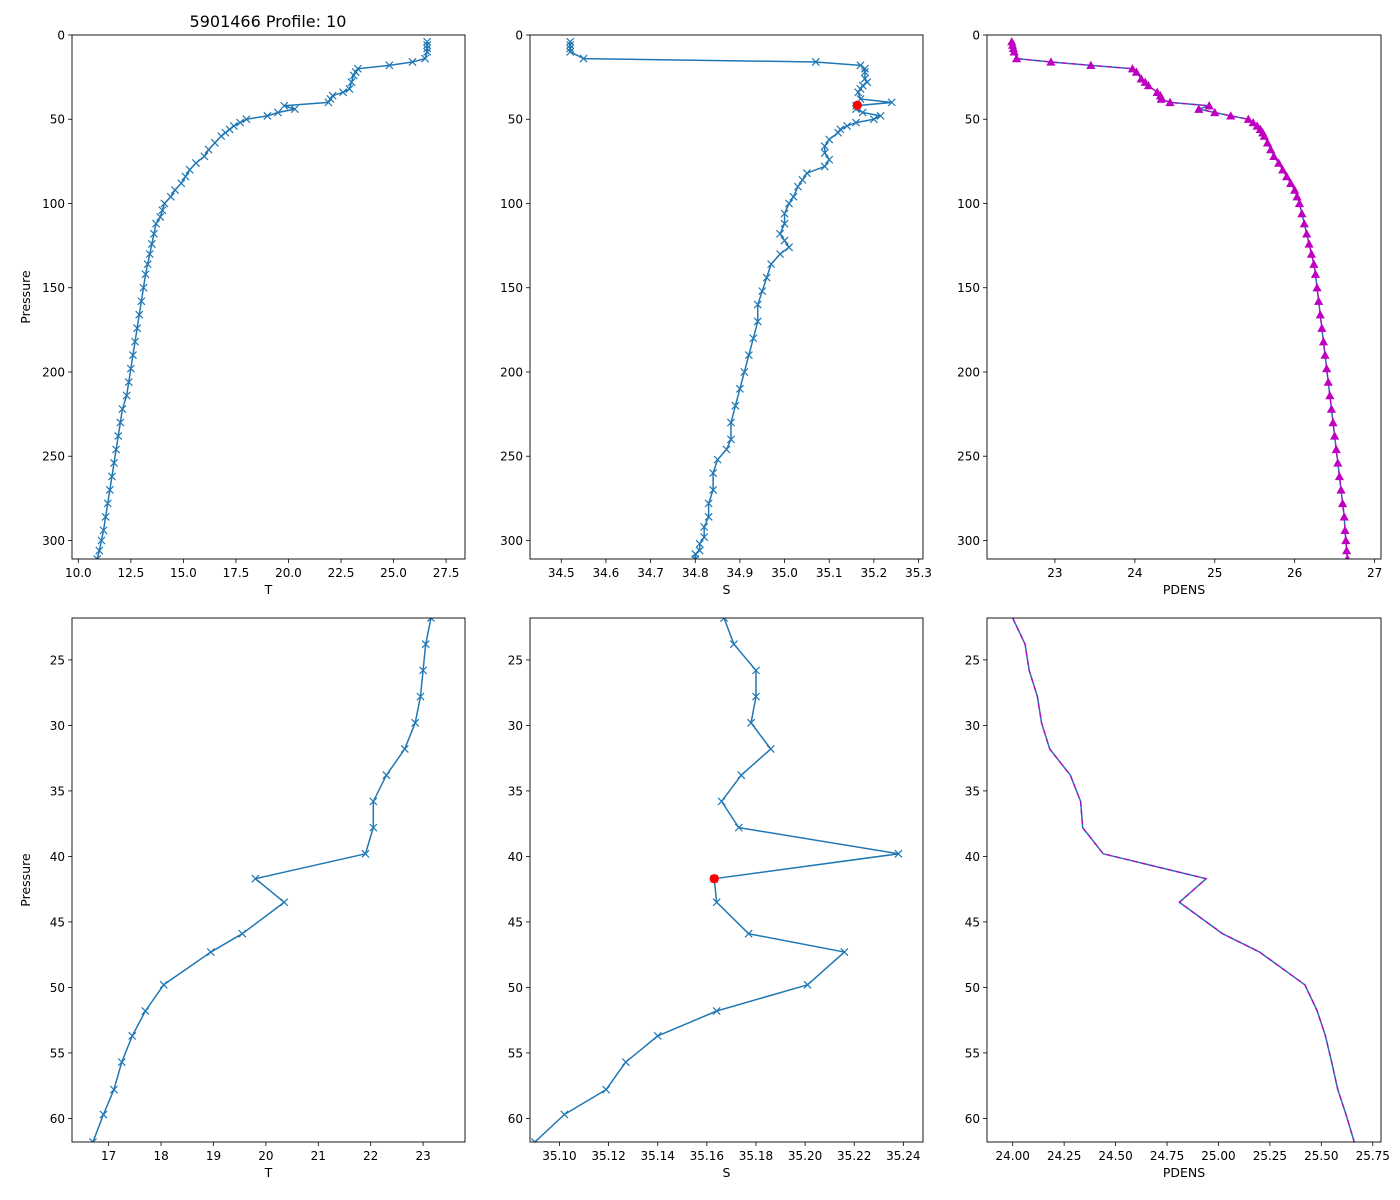 The height and width of the screenshot is (1200, 1400). Describe the element at coordinates (874, 573) in the screenshot. I see `x-tick-label: 35.2` at that location.